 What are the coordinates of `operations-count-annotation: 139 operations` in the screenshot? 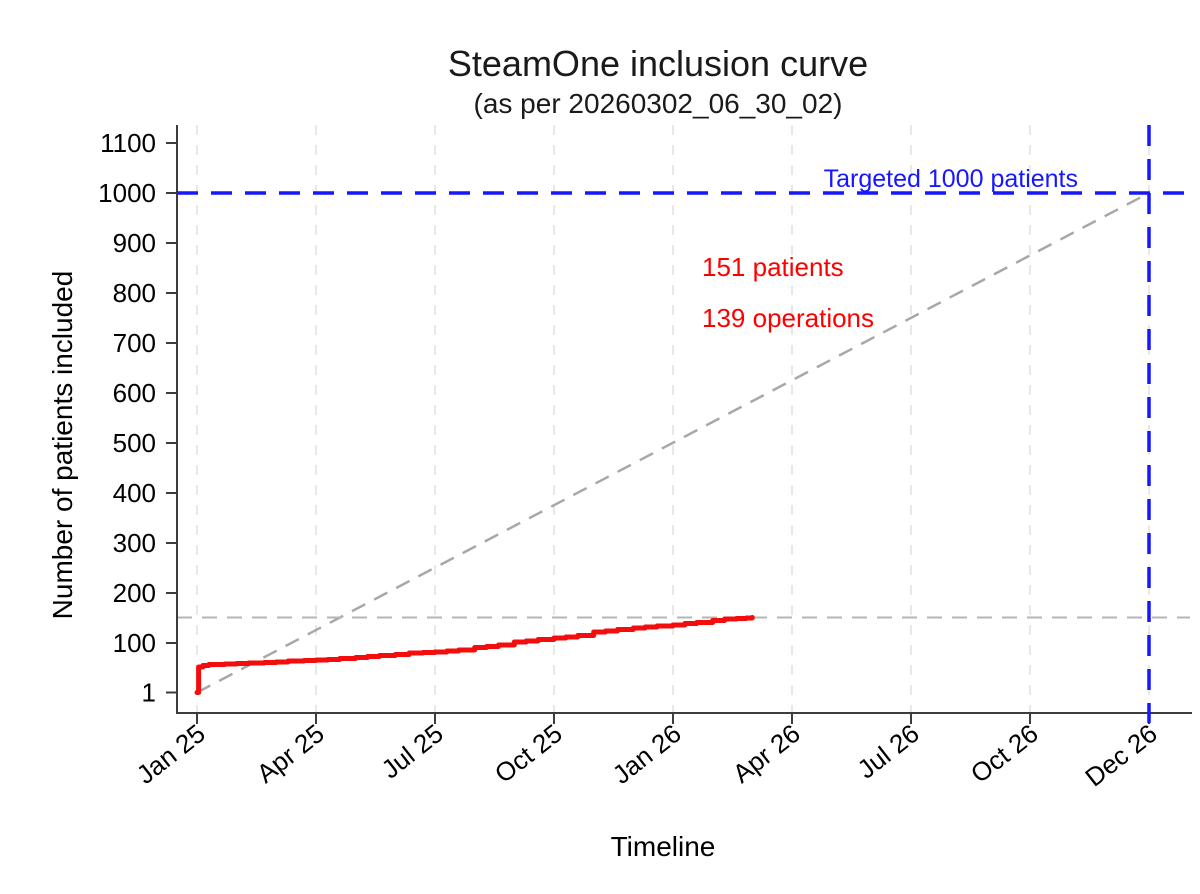 It's located at (788, 318).